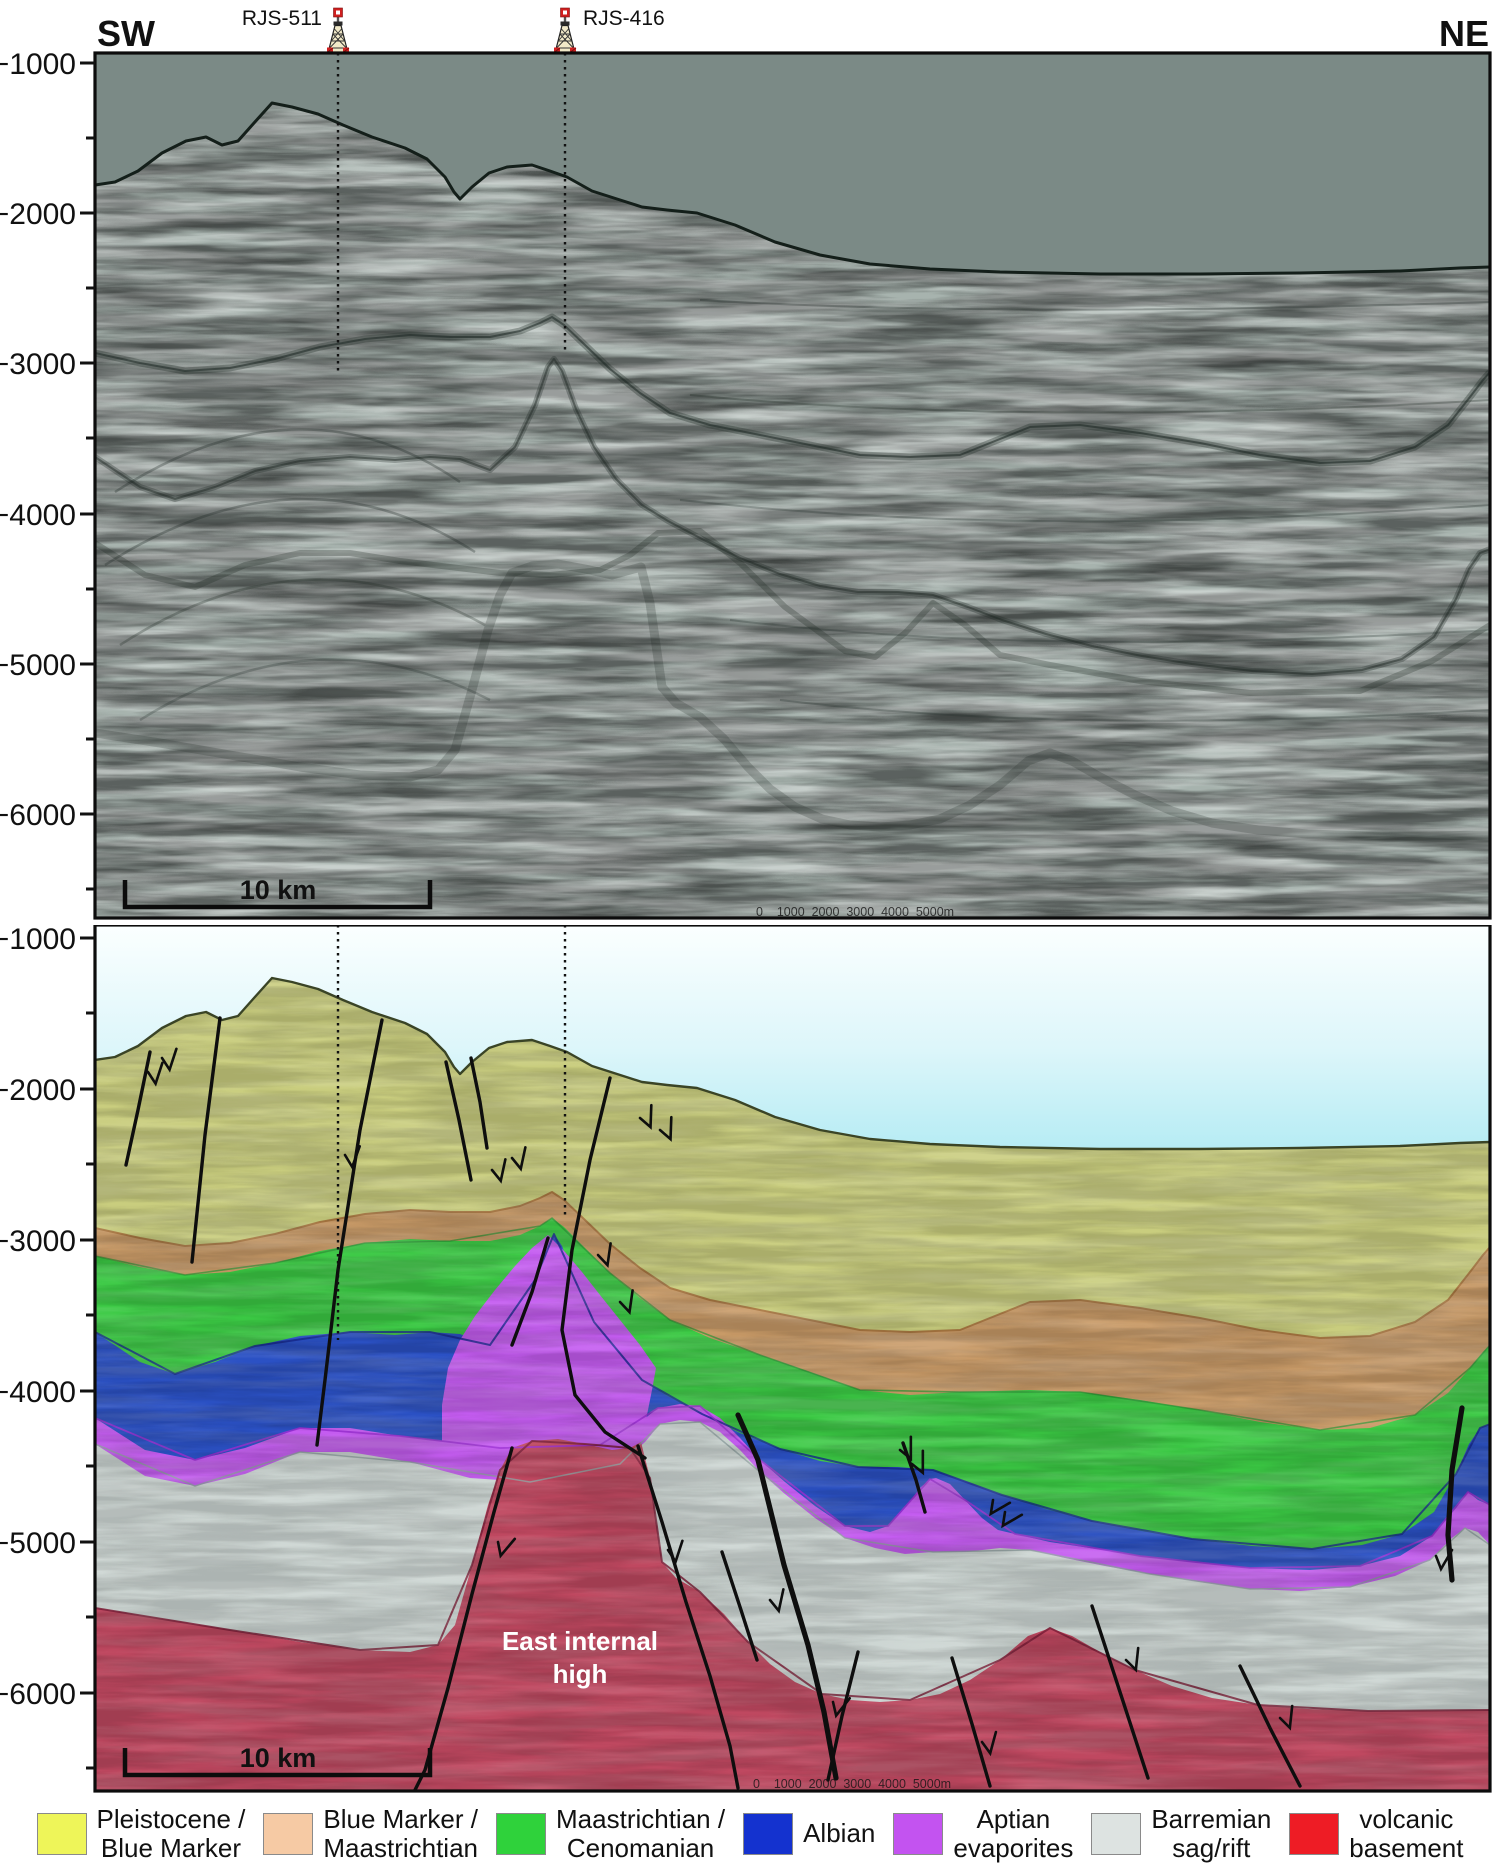 Image resolution: width=1500 pixels, height=1874 pixels. Describe the element at coordinates (1464, 33) in the screenshot. I see `direction-label-ne: NE` at that location.